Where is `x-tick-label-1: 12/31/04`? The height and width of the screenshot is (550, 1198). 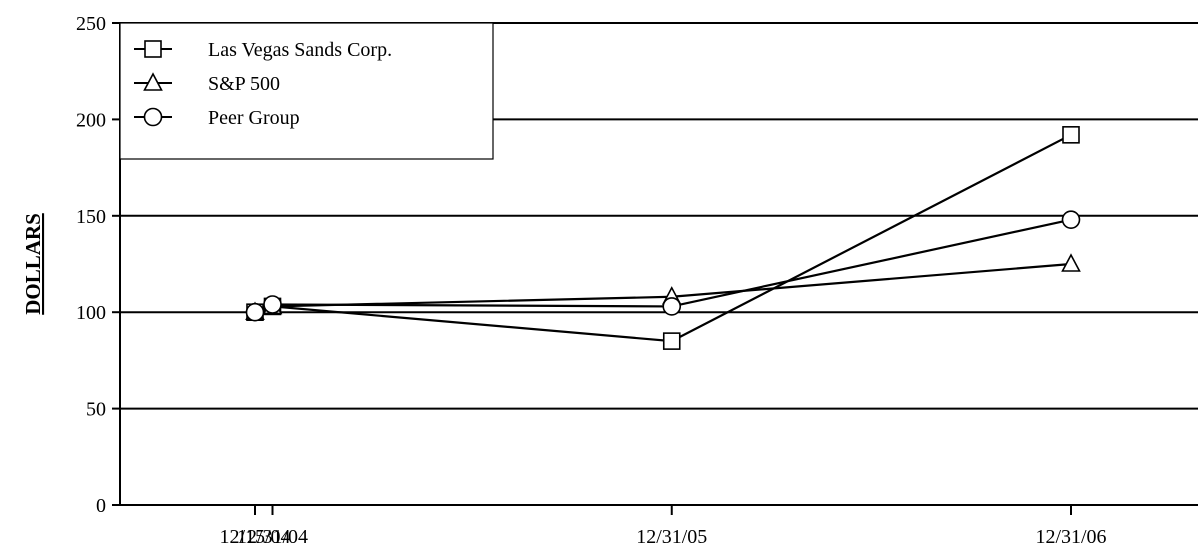 x-tick-label-1: 12/31/04 is located at coordinates (272, 537).